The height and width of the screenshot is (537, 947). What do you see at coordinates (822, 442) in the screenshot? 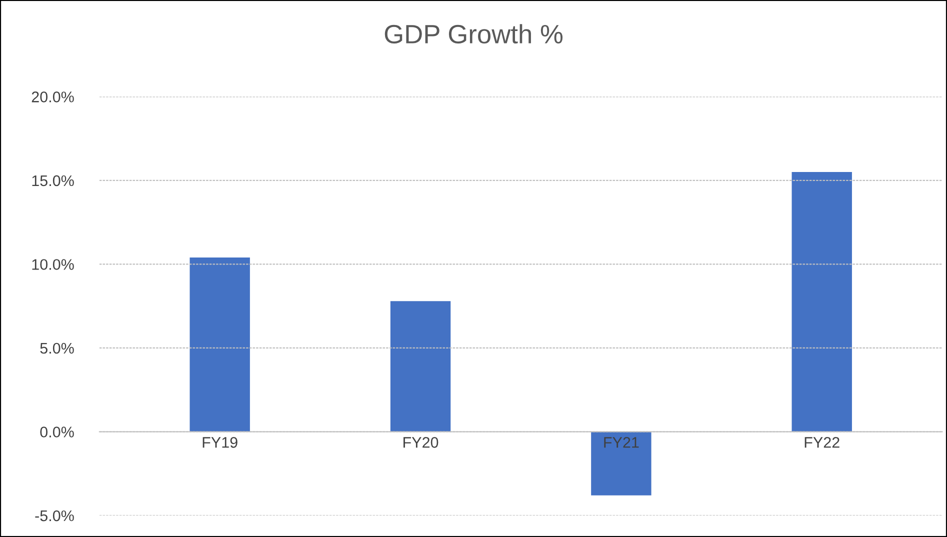
I see `x-tick-label: FY22` at bounding box center [822, 442].